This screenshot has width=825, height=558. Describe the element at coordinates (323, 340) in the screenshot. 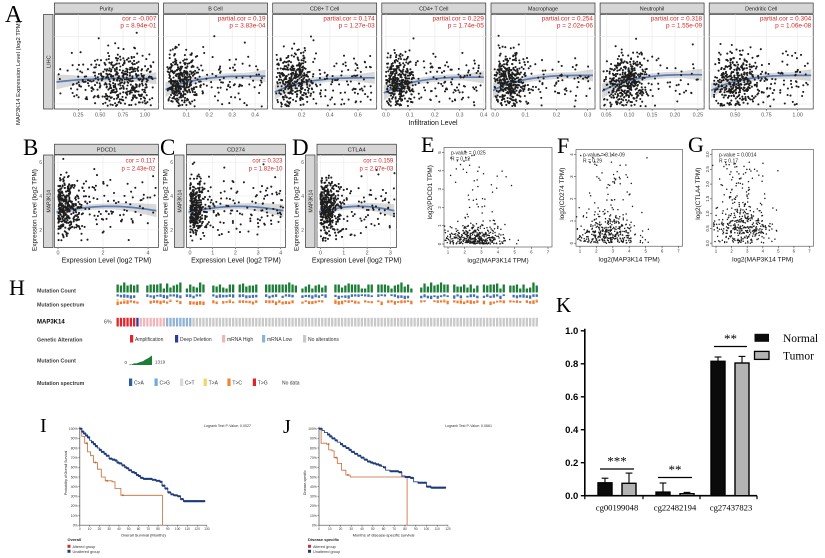

I see `svg-text: No alterations` at that location.